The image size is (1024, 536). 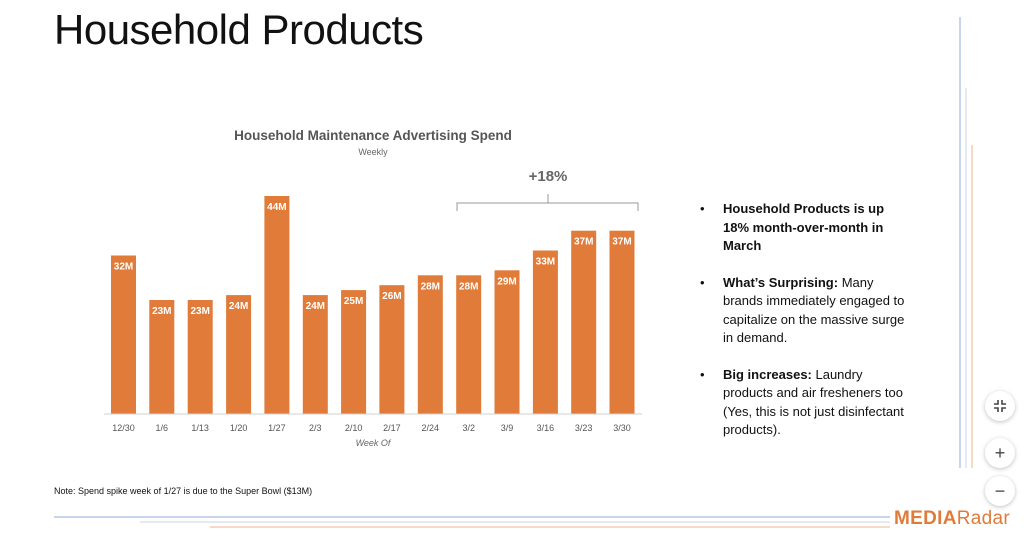 I want to click on bar-2/24, so click(x=430, y=344).